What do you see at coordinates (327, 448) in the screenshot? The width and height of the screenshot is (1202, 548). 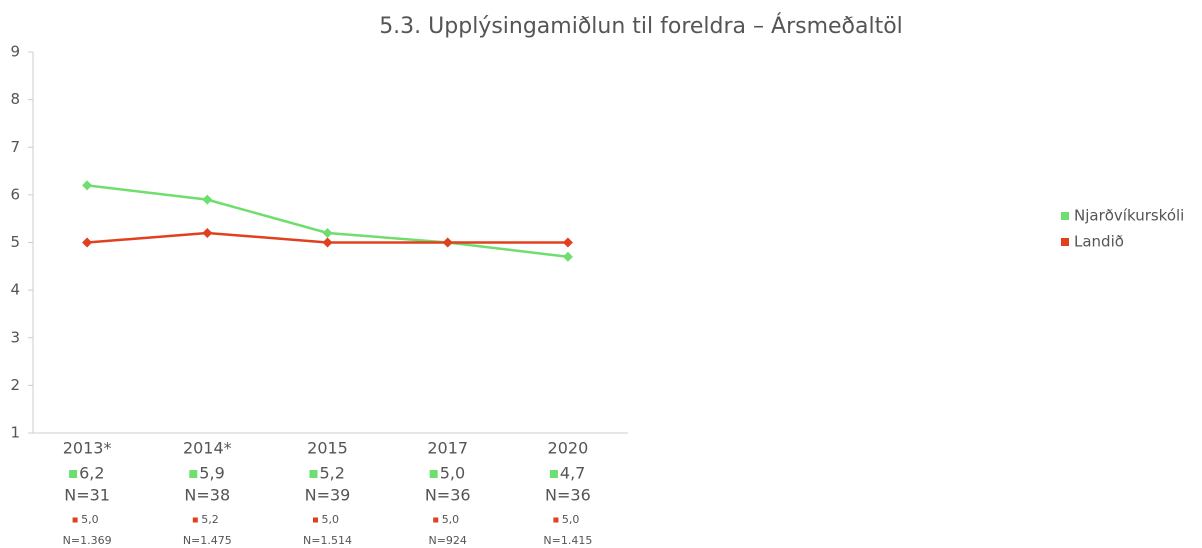 I see `x-tick-label: 2015` at bounding box center [327, 448].